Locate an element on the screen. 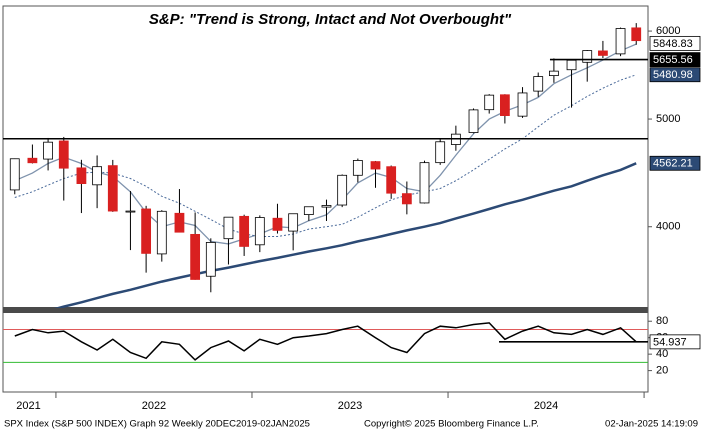 The image size is (702, 433). y-tick-label: 5000 is located at coordinates (668, 119).